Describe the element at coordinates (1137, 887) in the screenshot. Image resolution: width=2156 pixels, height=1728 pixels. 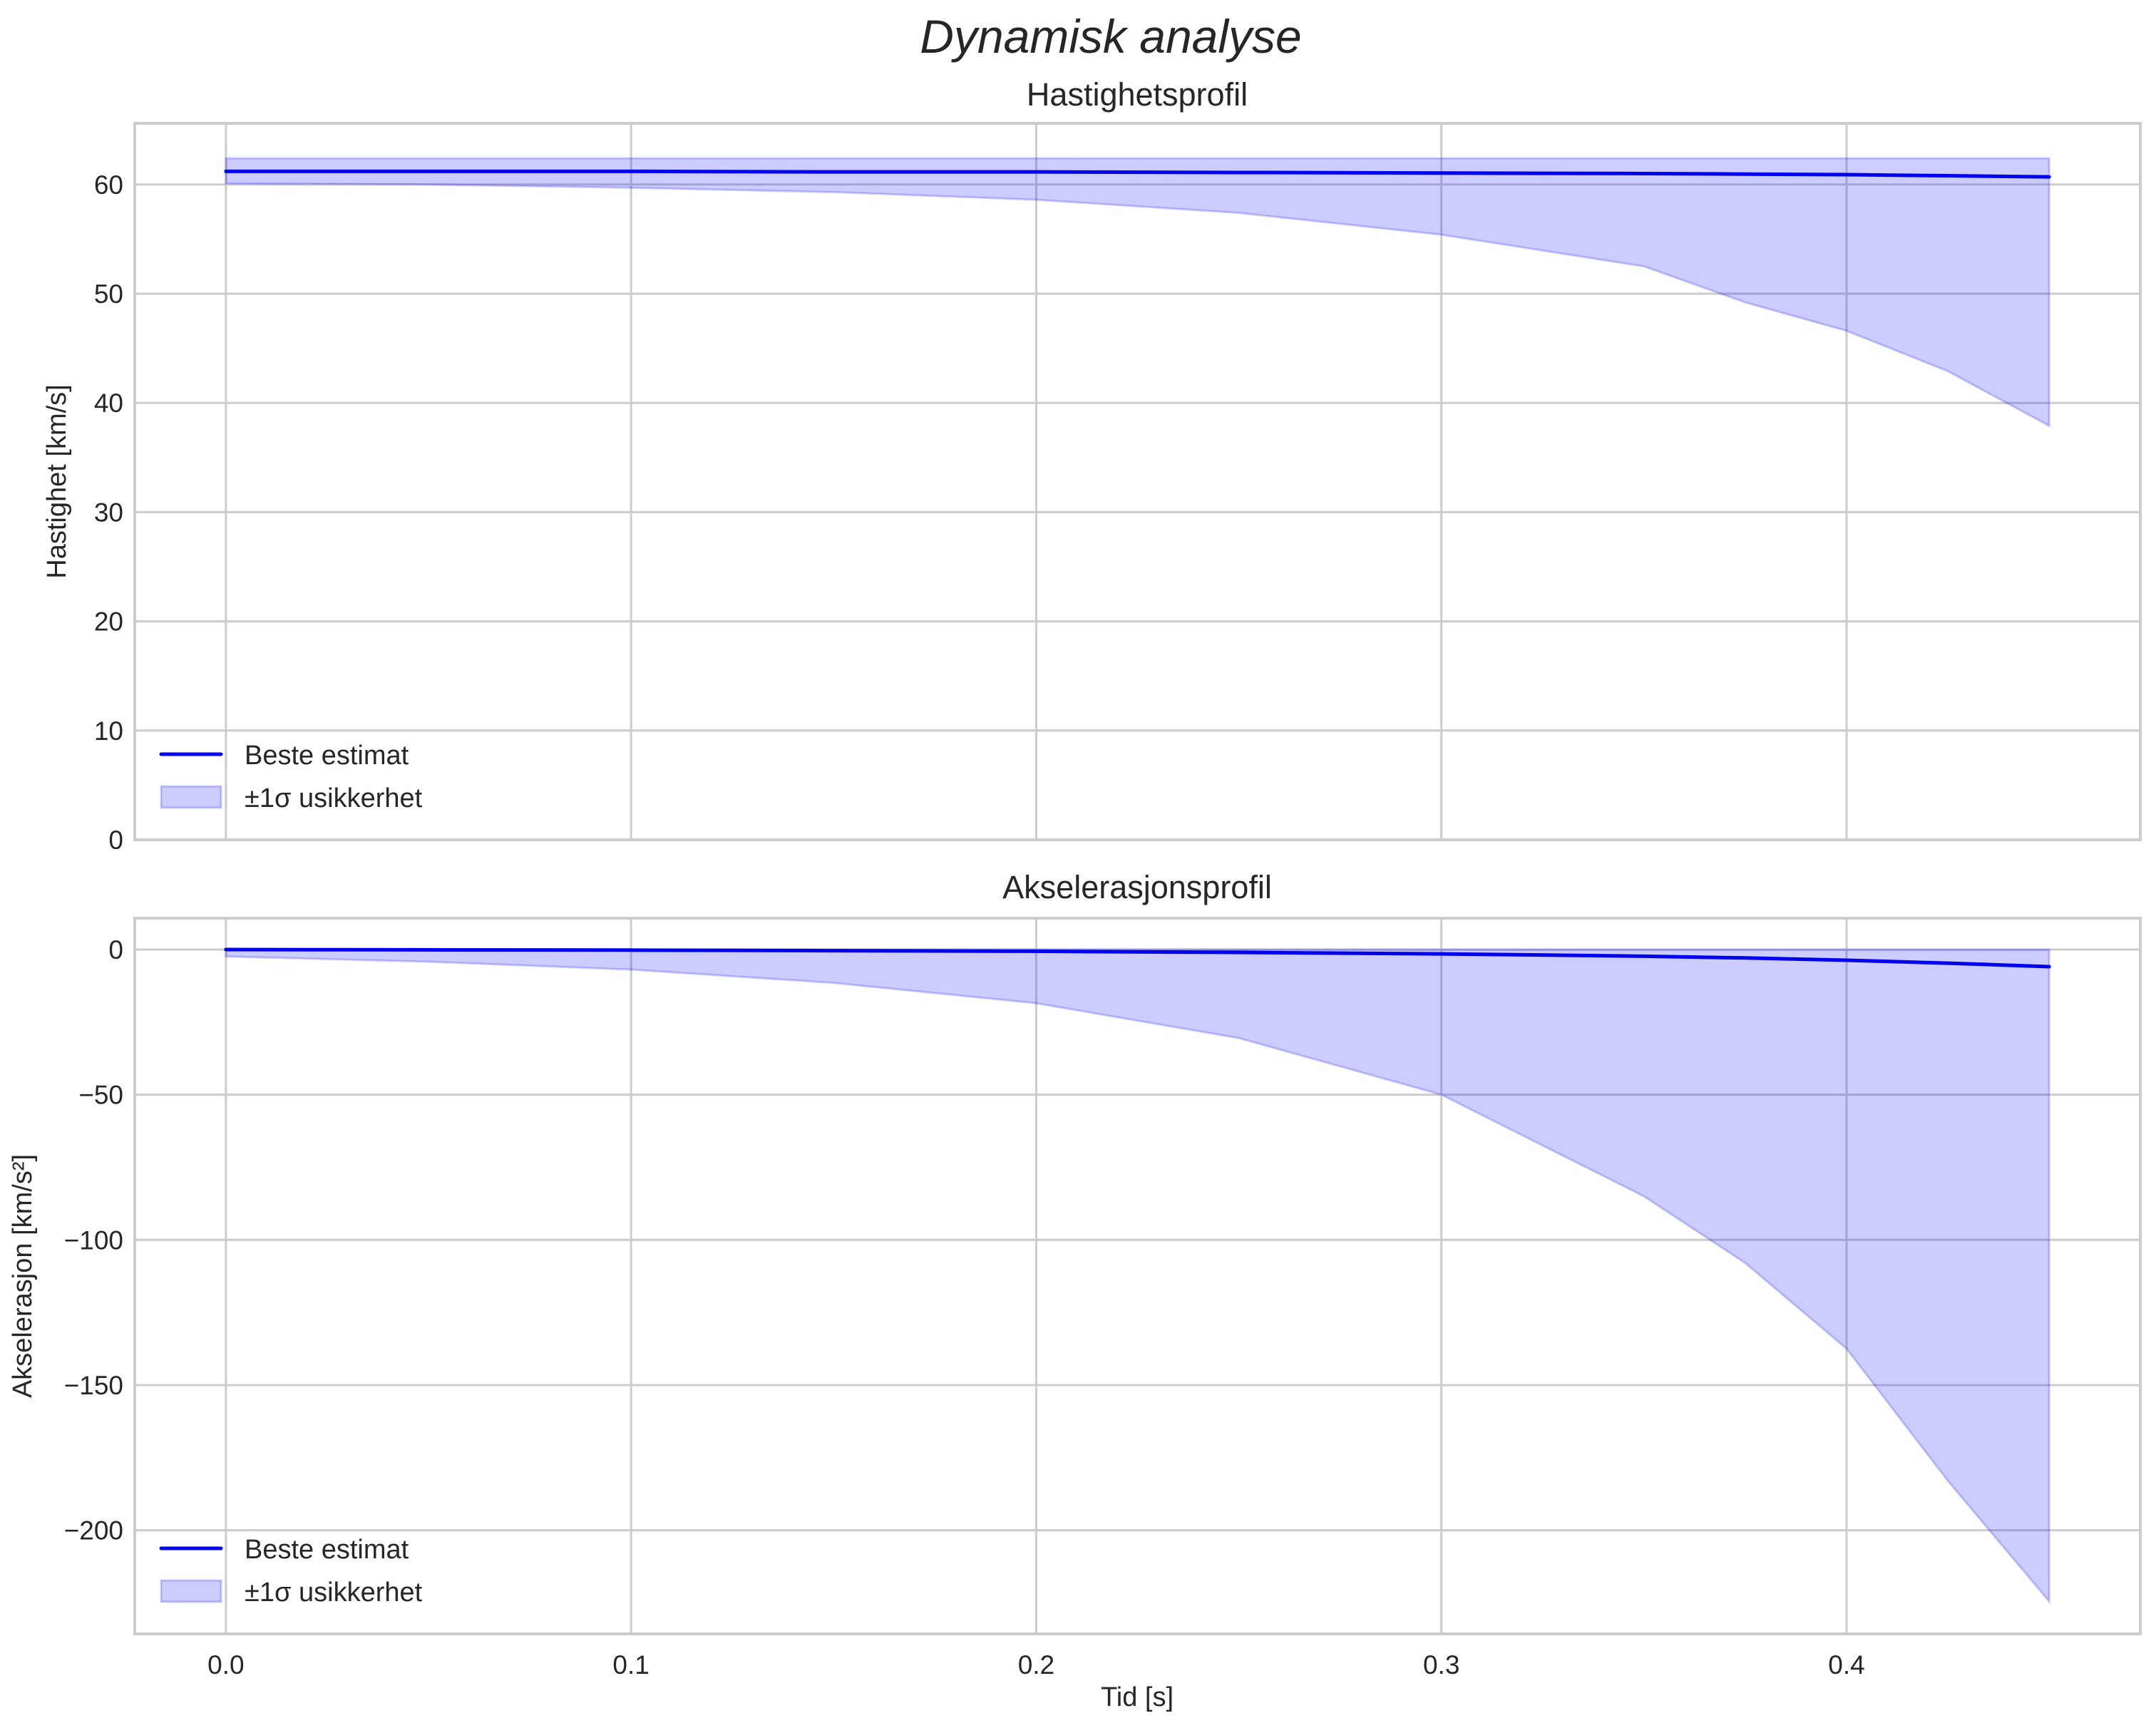
I see `acceleration-subplot-title: Akselerasjonsprofil` at that location.